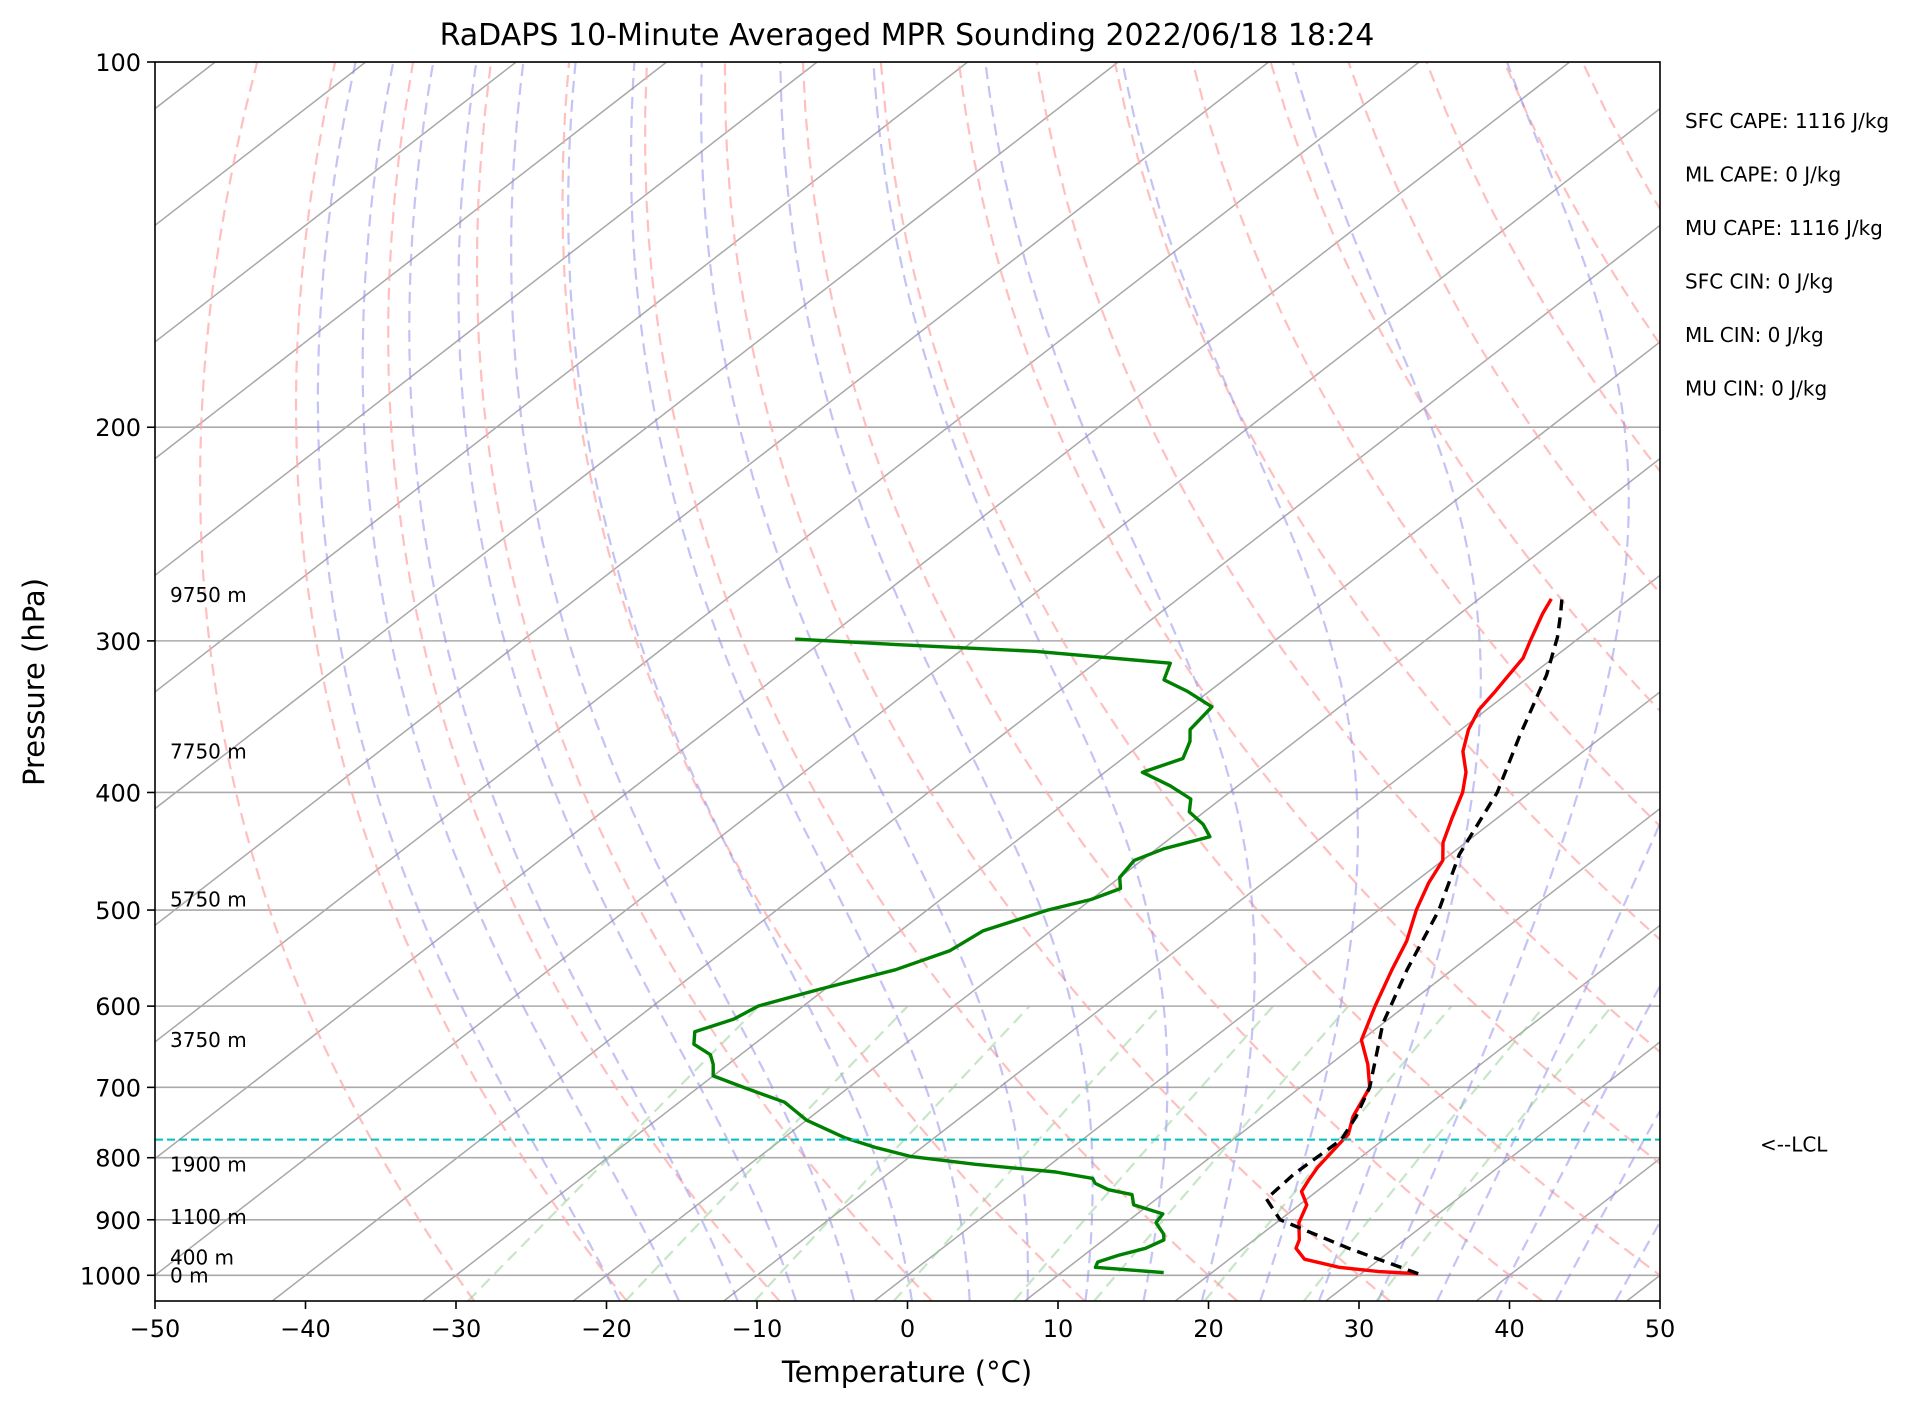  What do you see at coordinates (1509, 1329) in the screenshot?
I see `x-tick-label: 40` at bounding box center [1509, 1329].